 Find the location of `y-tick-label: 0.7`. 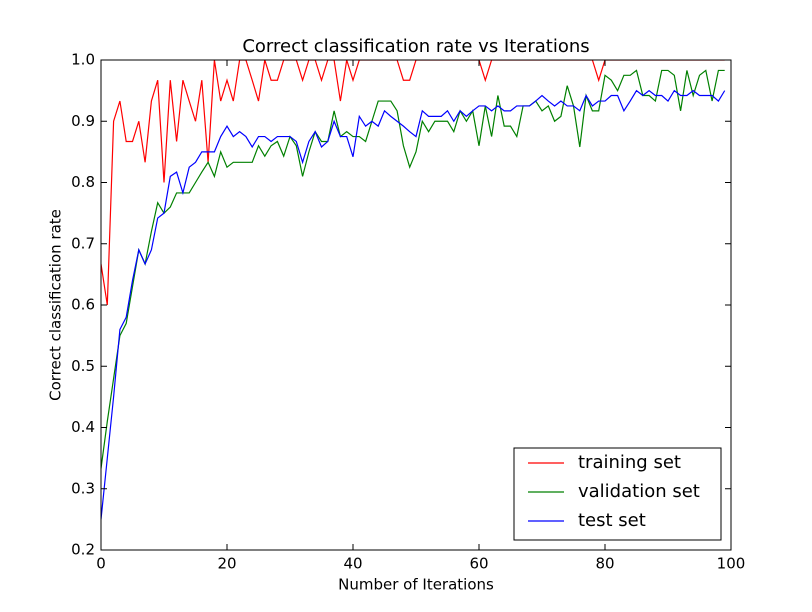

y-tick-label: 0.7 is located at coordinates (83, 243).